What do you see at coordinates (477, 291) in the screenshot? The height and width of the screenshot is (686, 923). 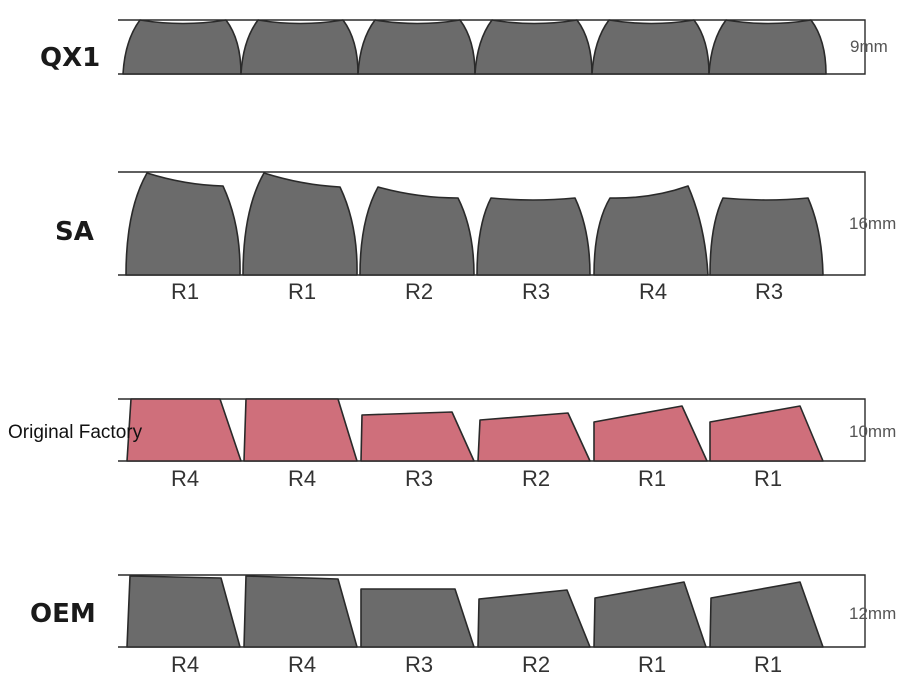 I see `row-labels-sa: R1 R1 R2 R3 R4 R3` at bounding box center [477, 291].